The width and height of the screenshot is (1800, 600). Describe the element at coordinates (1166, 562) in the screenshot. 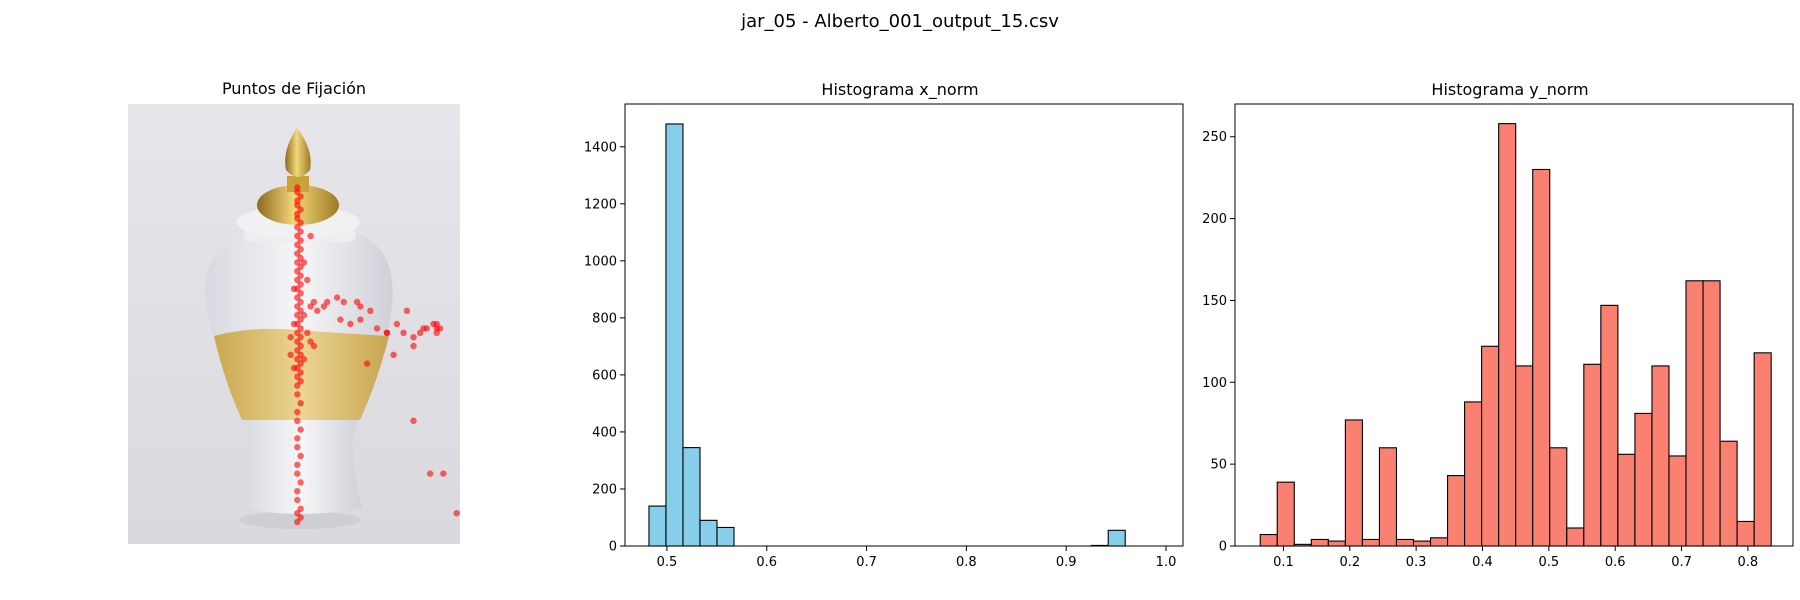

I see `hist-x-xtick-label: 1.0` at that location.